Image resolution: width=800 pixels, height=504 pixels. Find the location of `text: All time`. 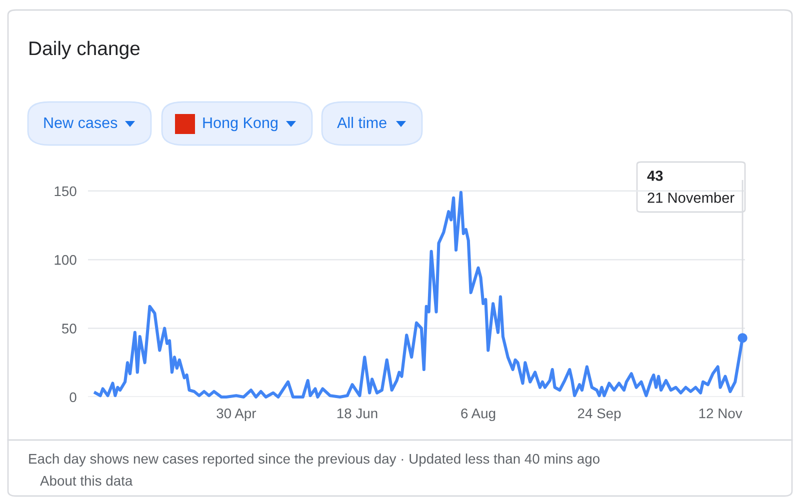

text: All time is located at coordinates (361, 122).